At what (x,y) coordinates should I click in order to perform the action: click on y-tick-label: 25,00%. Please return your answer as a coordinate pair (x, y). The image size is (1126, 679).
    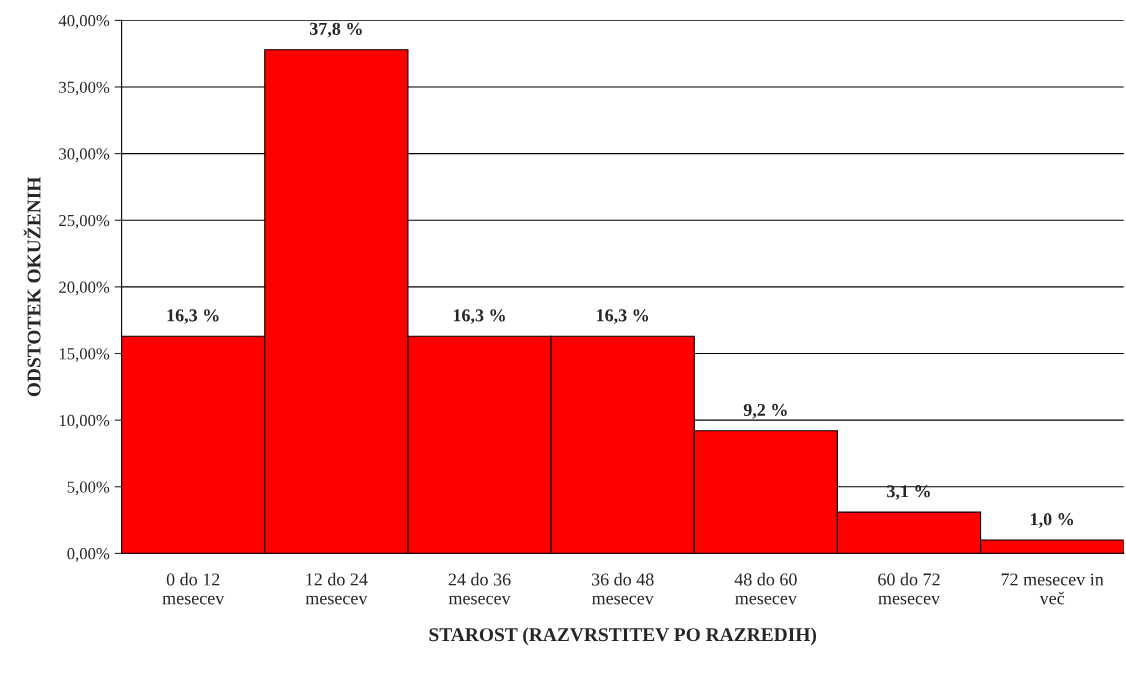
    Looking at the image, I should click on (84, 221).